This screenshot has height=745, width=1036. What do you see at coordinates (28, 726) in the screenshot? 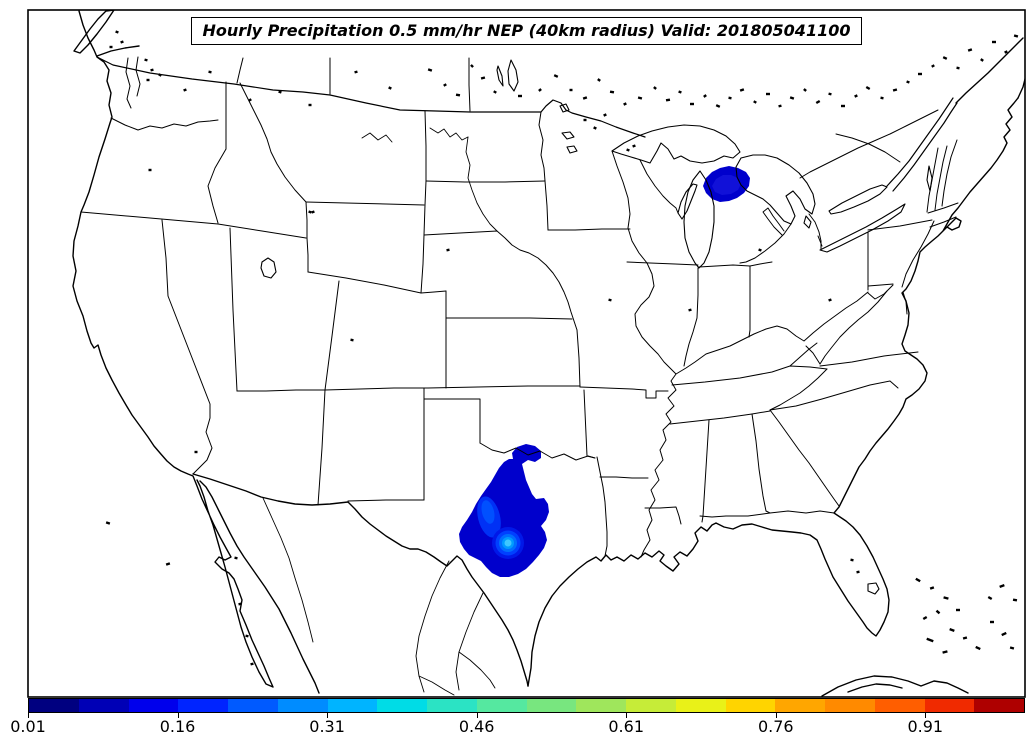
I see `colorbar-tick-label: 0.01` at bounding box center [28, 726].